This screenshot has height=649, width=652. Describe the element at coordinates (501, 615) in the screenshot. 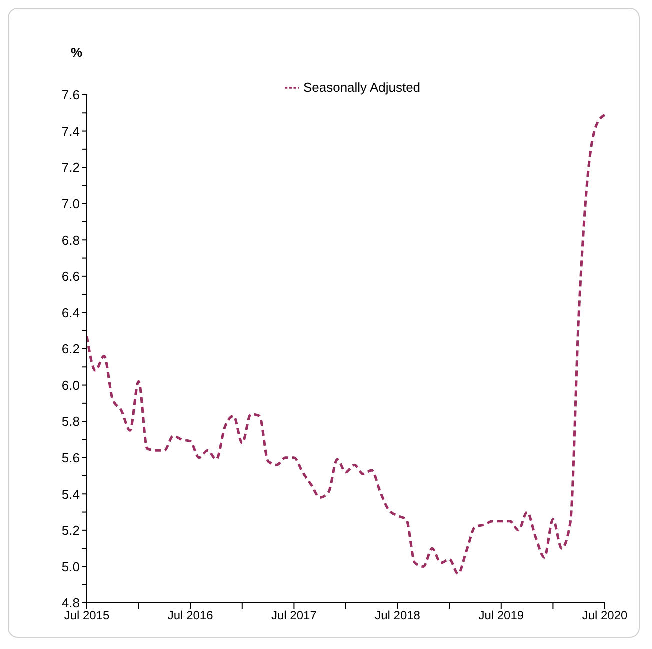

I see `x-tick-label: Jul 2019` at that location.